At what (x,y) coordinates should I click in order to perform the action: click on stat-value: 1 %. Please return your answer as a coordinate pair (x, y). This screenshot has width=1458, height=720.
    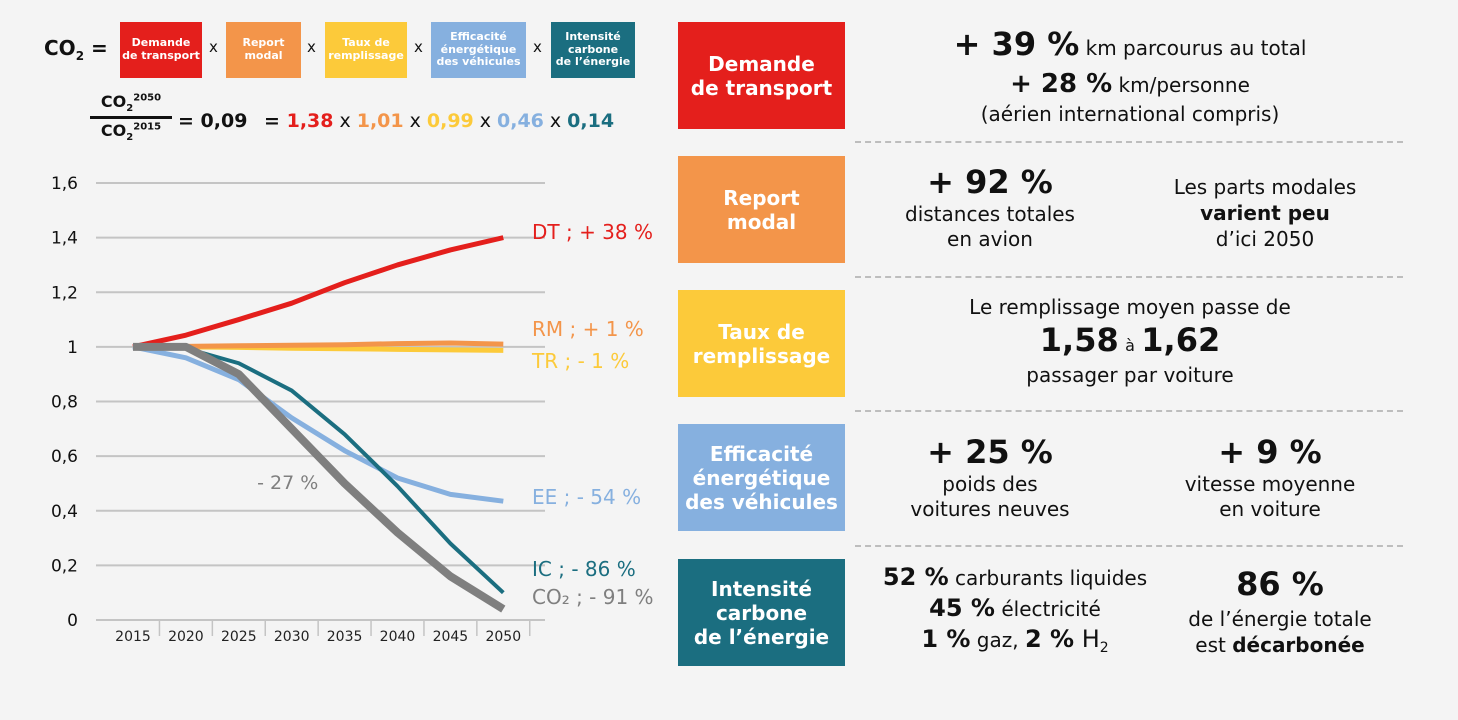
    Looking at the image, I should click on (946, 639).